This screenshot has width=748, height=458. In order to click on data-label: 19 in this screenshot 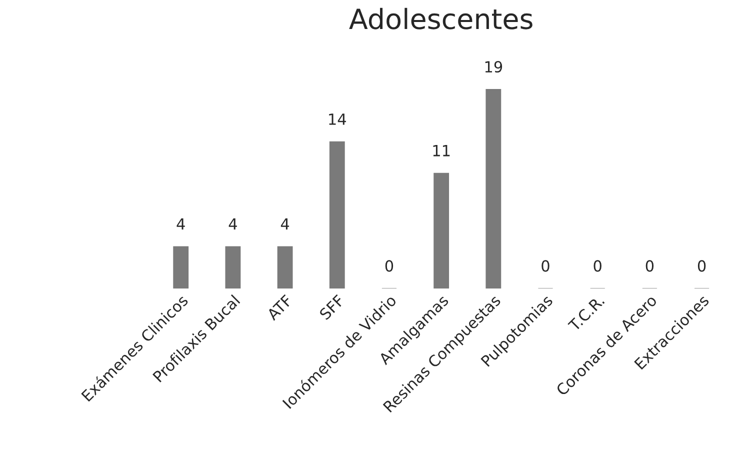, I will do `click(493, 67)`.